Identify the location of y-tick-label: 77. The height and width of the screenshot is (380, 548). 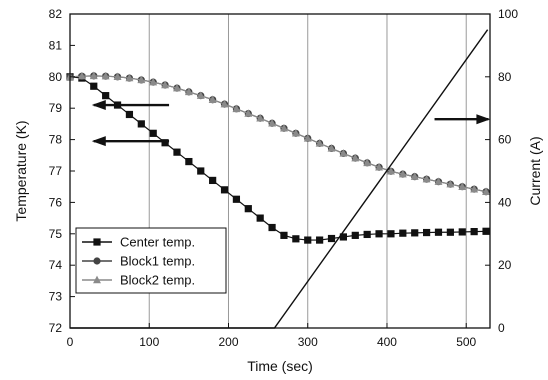
(56, 171).